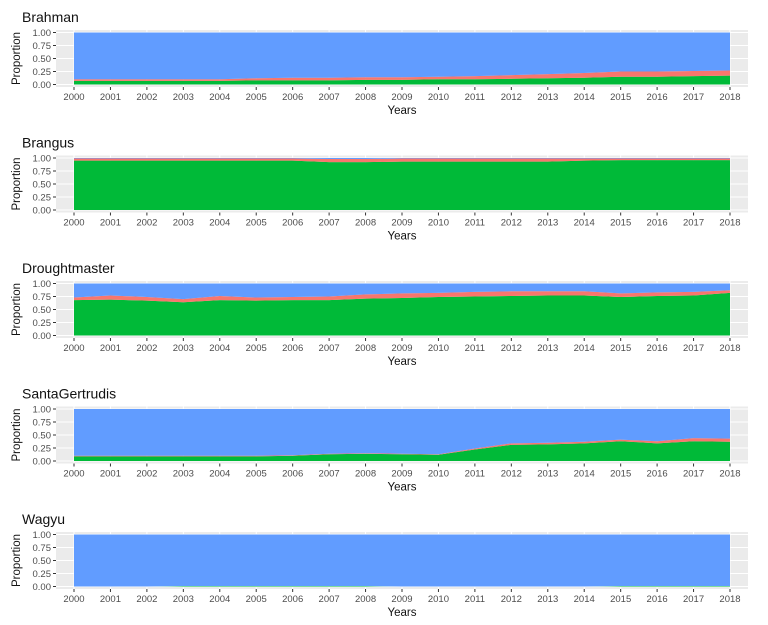 This screenshot has height=625, width=768. I want to click on panel-title: Droughtmaster, so click(68, 268).